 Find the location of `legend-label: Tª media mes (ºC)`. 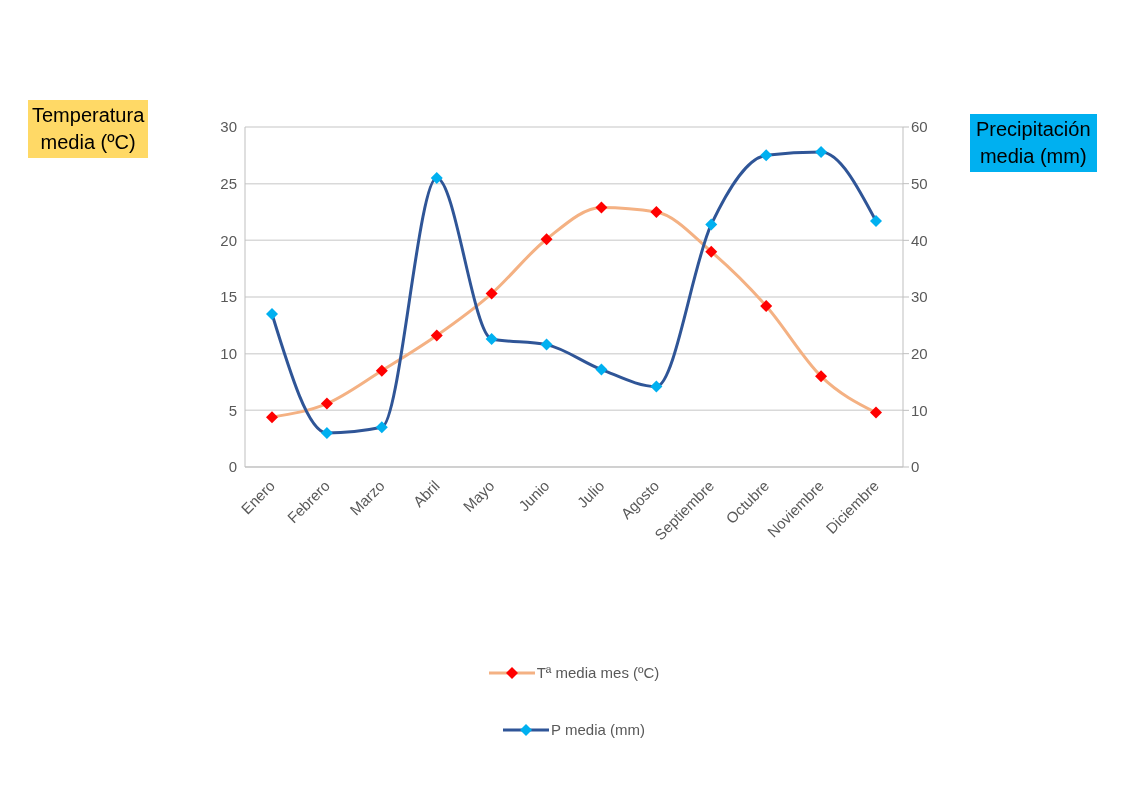

legend-label: Tª media mes (ºC) is located at coordinates (598, 672).